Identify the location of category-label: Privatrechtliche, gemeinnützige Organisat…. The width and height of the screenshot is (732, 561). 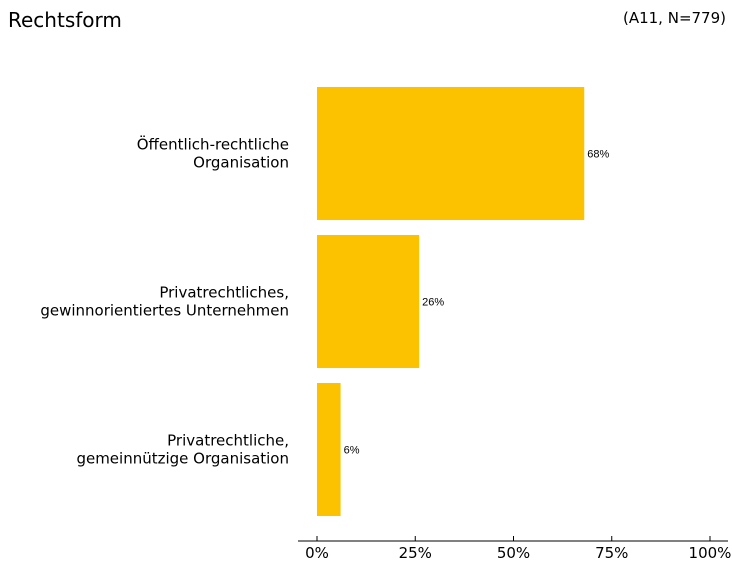
(182, 450).